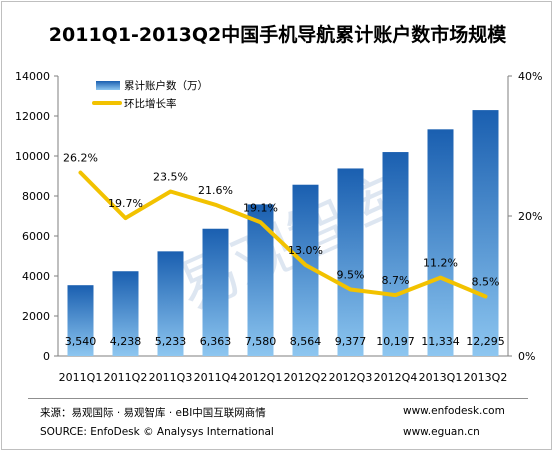 The height and width of the screenshot is (453, 555). What do you see at coordinates (108, 85) in the screenshot?
I see `legend-bar-swatch` at bounding box center [108, 85].